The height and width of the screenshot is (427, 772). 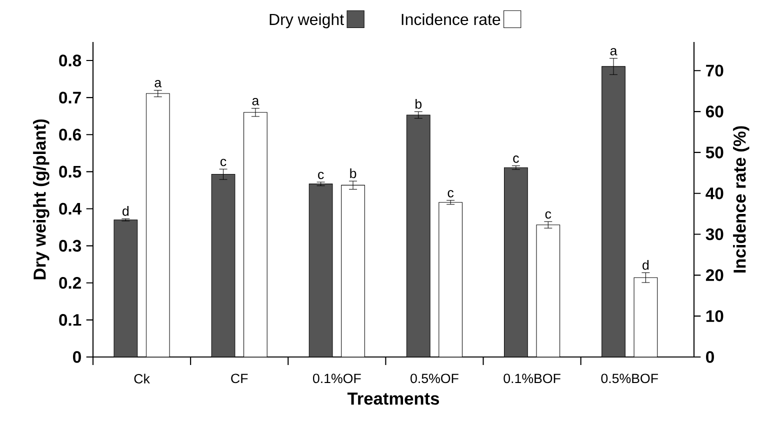 What do you see at coordinates (336, 379) in the screenshot?
I see `x-tick-label: 0.1%OF` at bounding box center [336, 379].